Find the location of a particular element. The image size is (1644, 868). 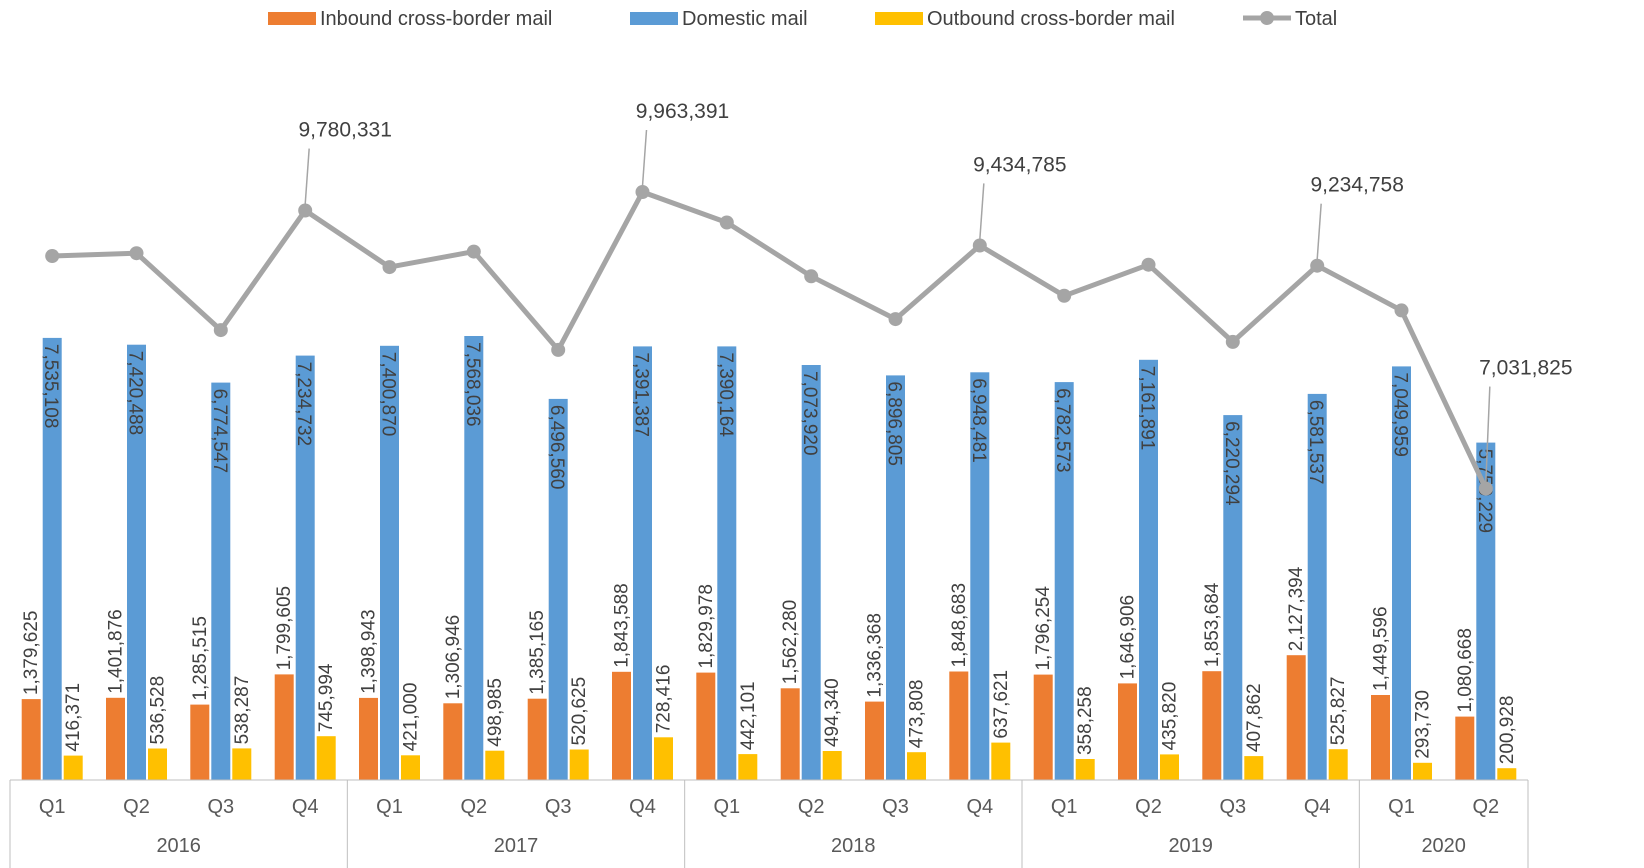

label-outbound-12: 358,258 is located at coordinates (1085, 720).